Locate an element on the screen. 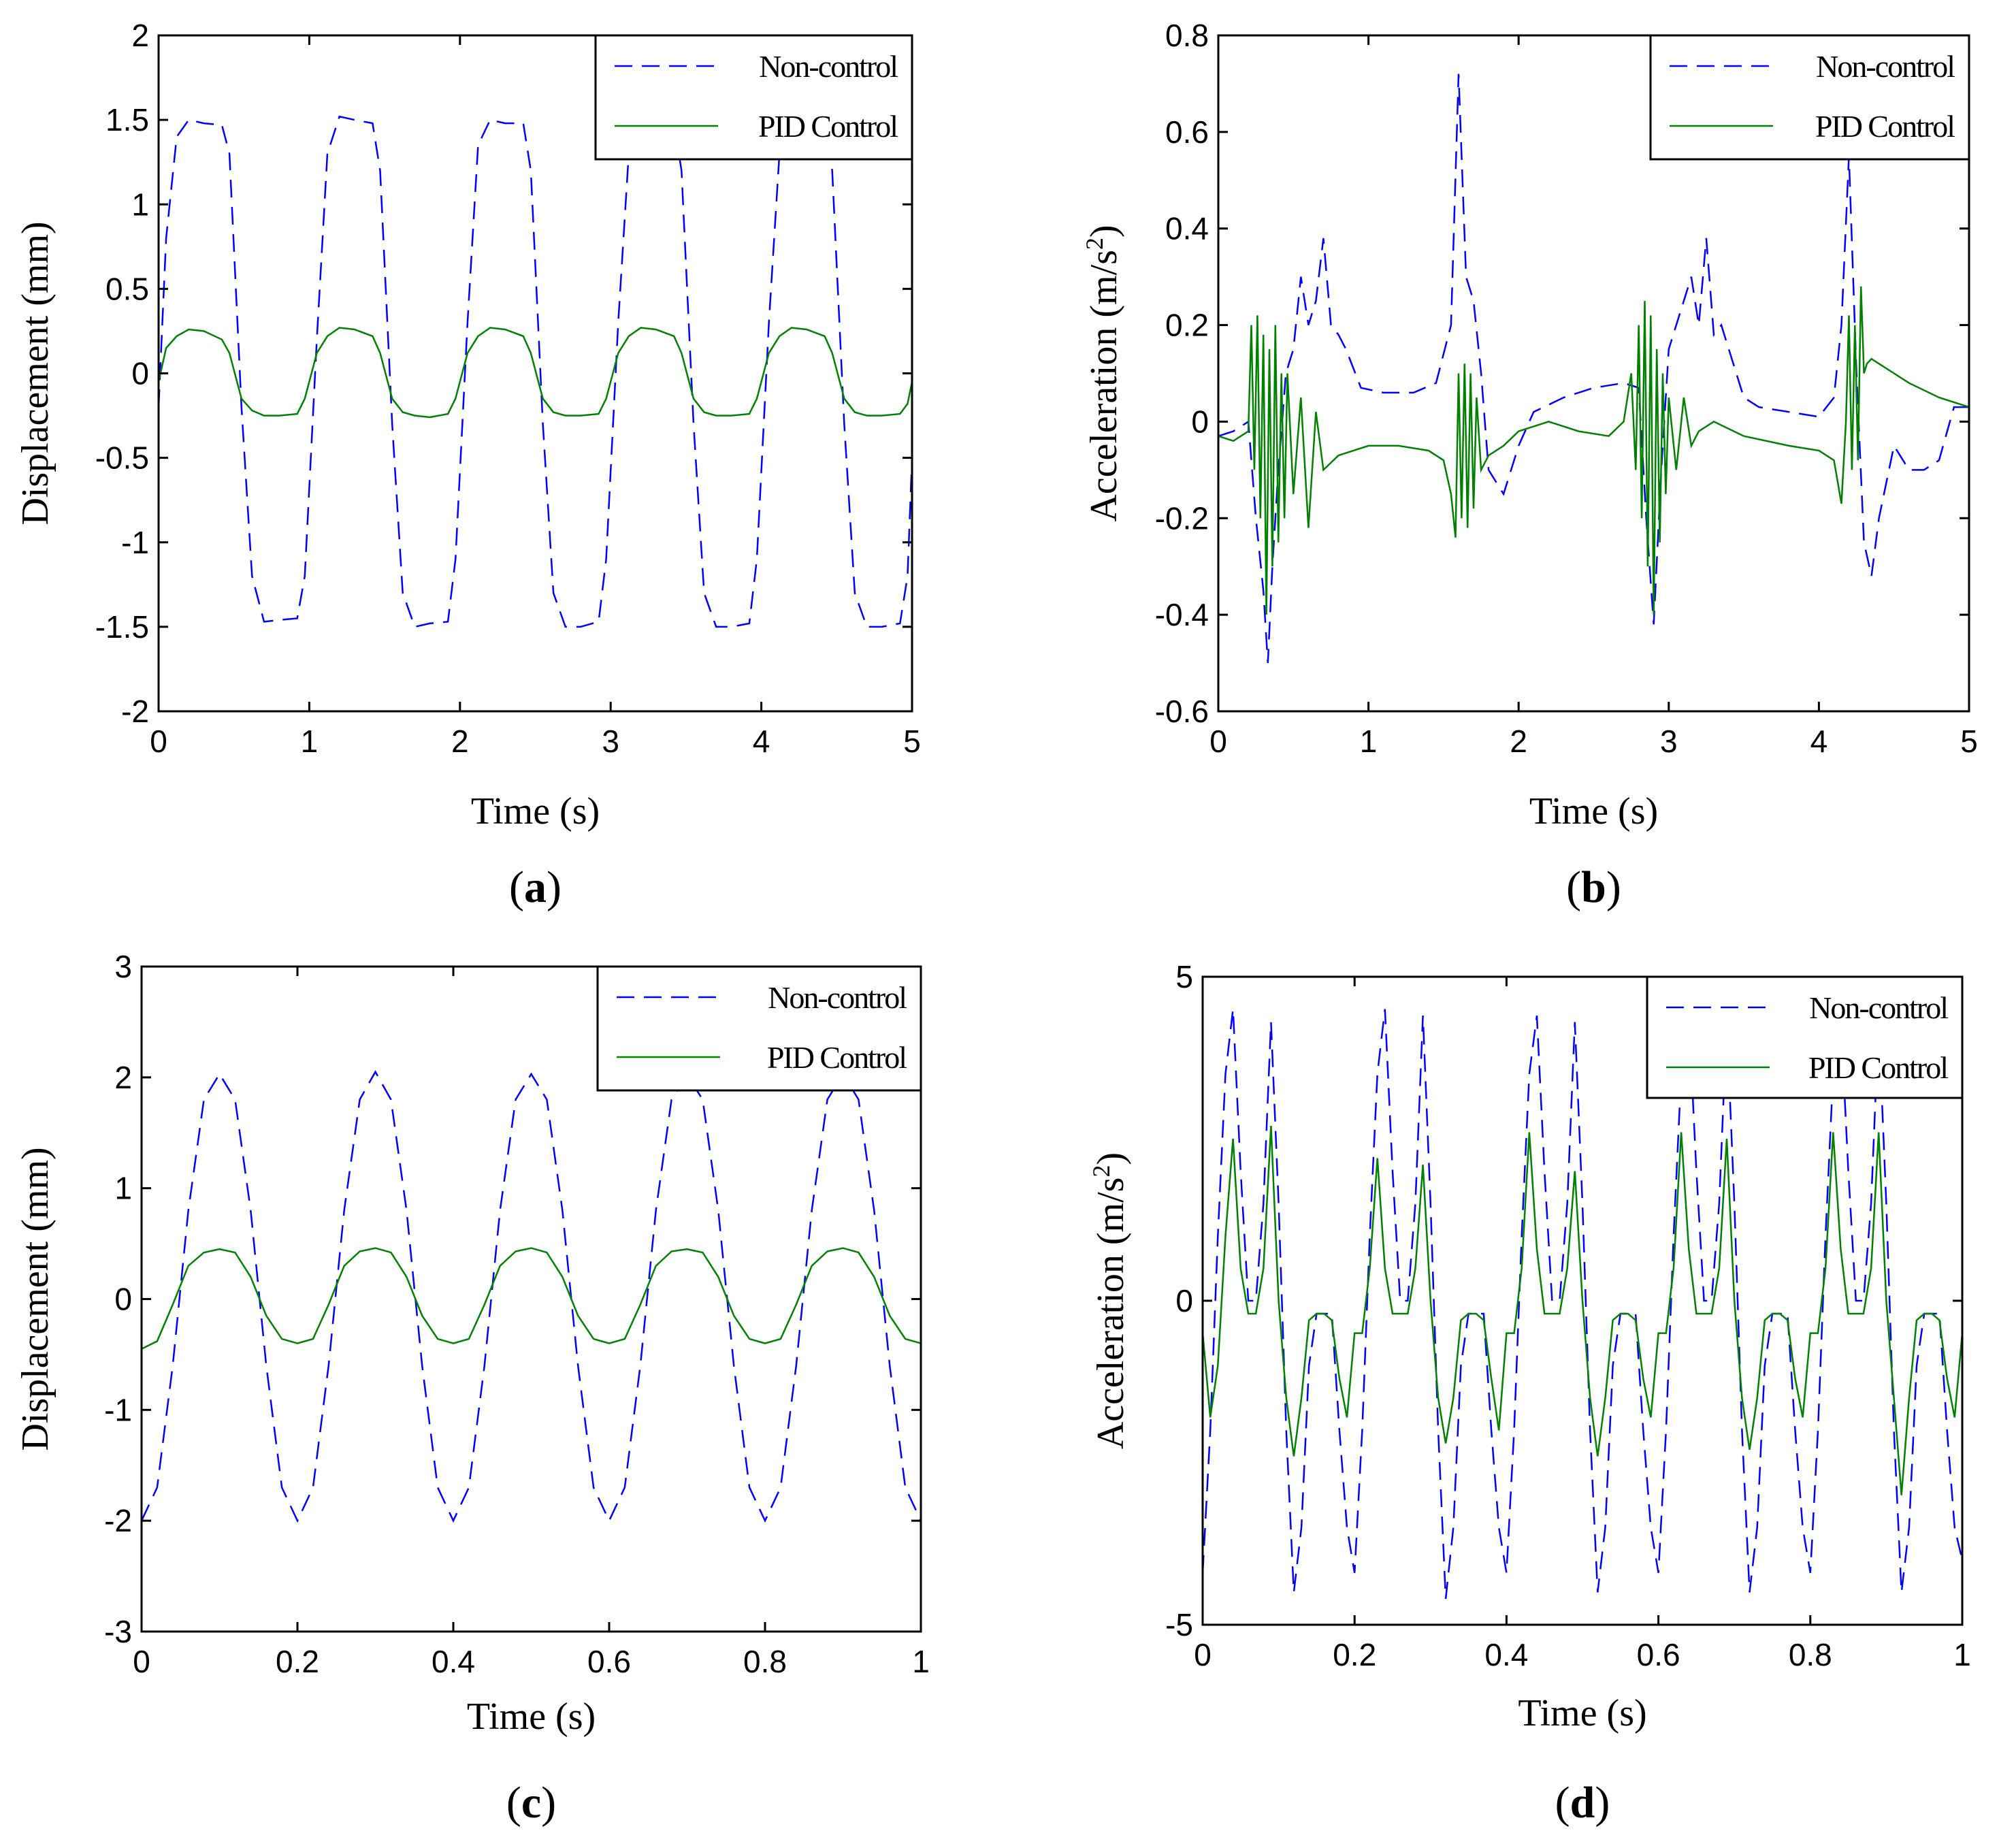 This screenshot has width=1999, height=1848. y-tick-label: -0.5 is located at coordinates (122, 458).